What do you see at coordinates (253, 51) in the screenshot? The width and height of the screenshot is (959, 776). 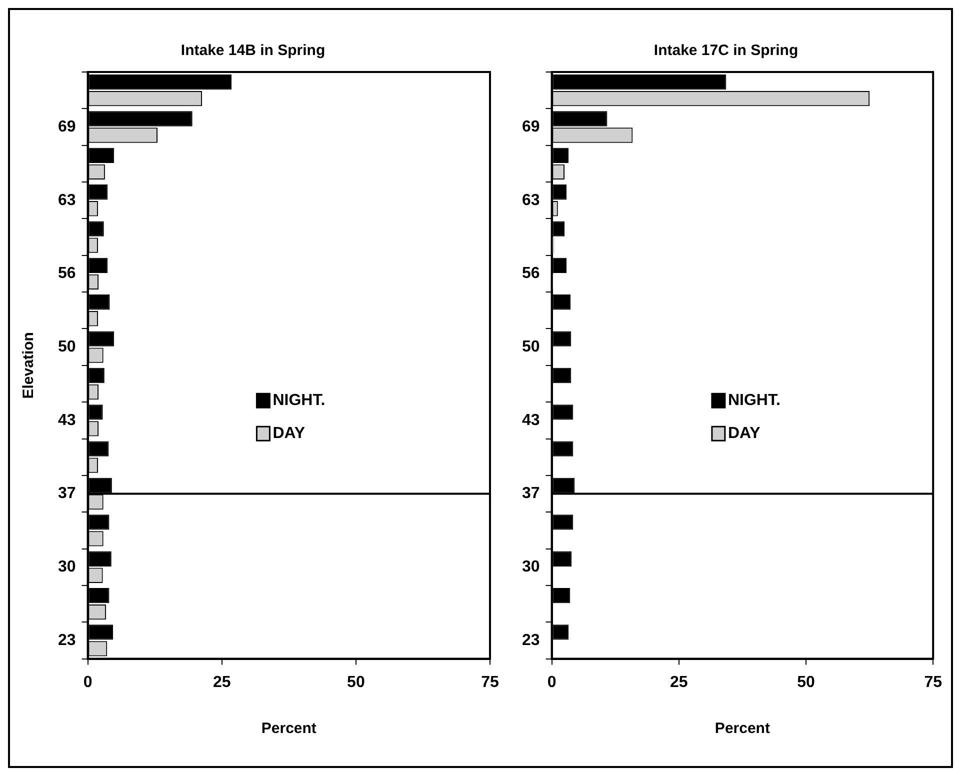 I see `chart-title: Intake 14B in Spring` at bounding box center [253, 51].